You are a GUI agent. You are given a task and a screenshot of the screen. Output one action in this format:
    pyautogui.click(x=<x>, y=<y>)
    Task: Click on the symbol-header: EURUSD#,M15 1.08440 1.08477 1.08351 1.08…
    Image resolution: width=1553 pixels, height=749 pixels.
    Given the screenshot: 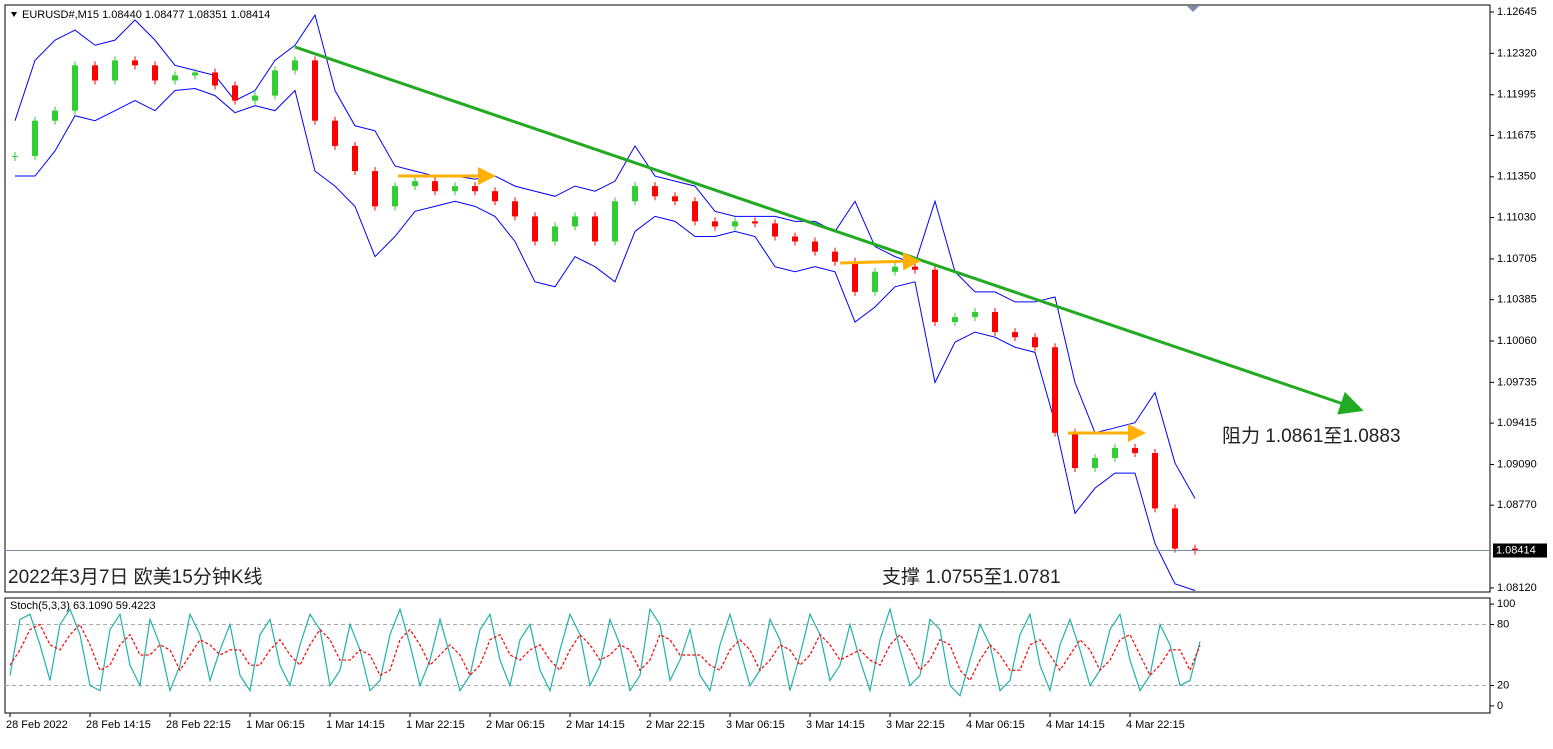 What is the action you would take?
    pyautogui.click(x=146, y=15)
    